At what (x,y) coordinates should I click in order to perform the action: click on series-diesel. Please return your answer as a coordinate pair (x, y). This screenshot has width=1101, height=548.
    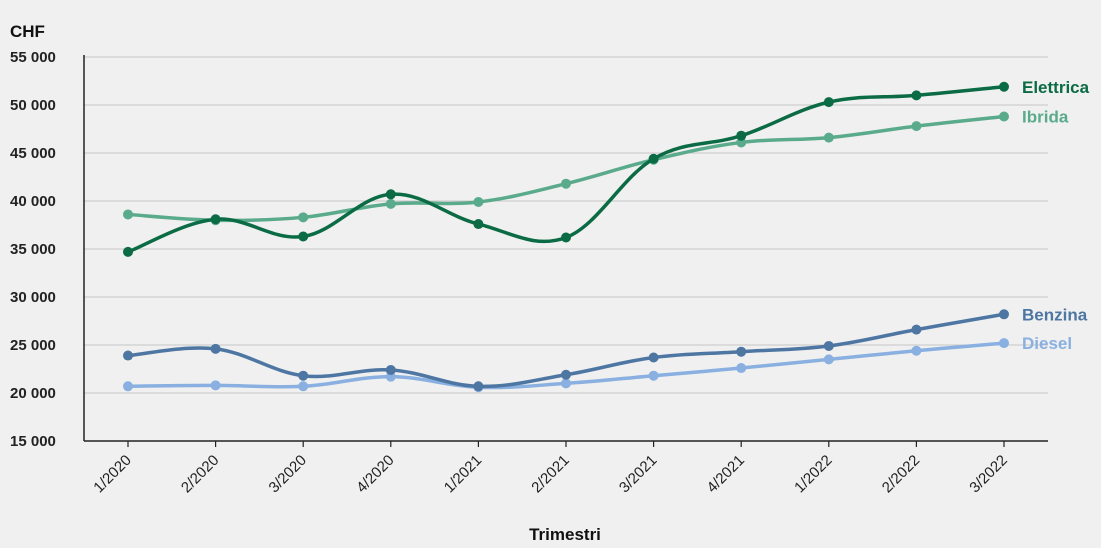
    Looking at the image, I should click on (566, 365).